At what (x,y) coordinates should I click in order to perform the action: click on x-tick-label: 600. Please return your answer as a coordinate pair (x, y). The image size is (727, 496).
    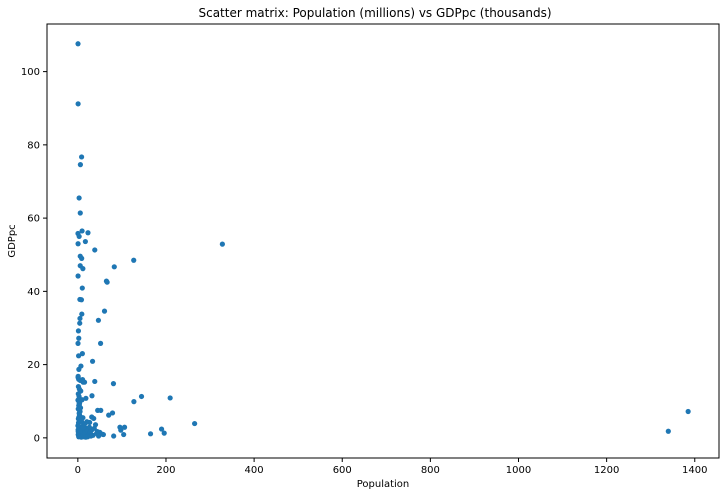
    Looking at the image, I should click on (342, 470).